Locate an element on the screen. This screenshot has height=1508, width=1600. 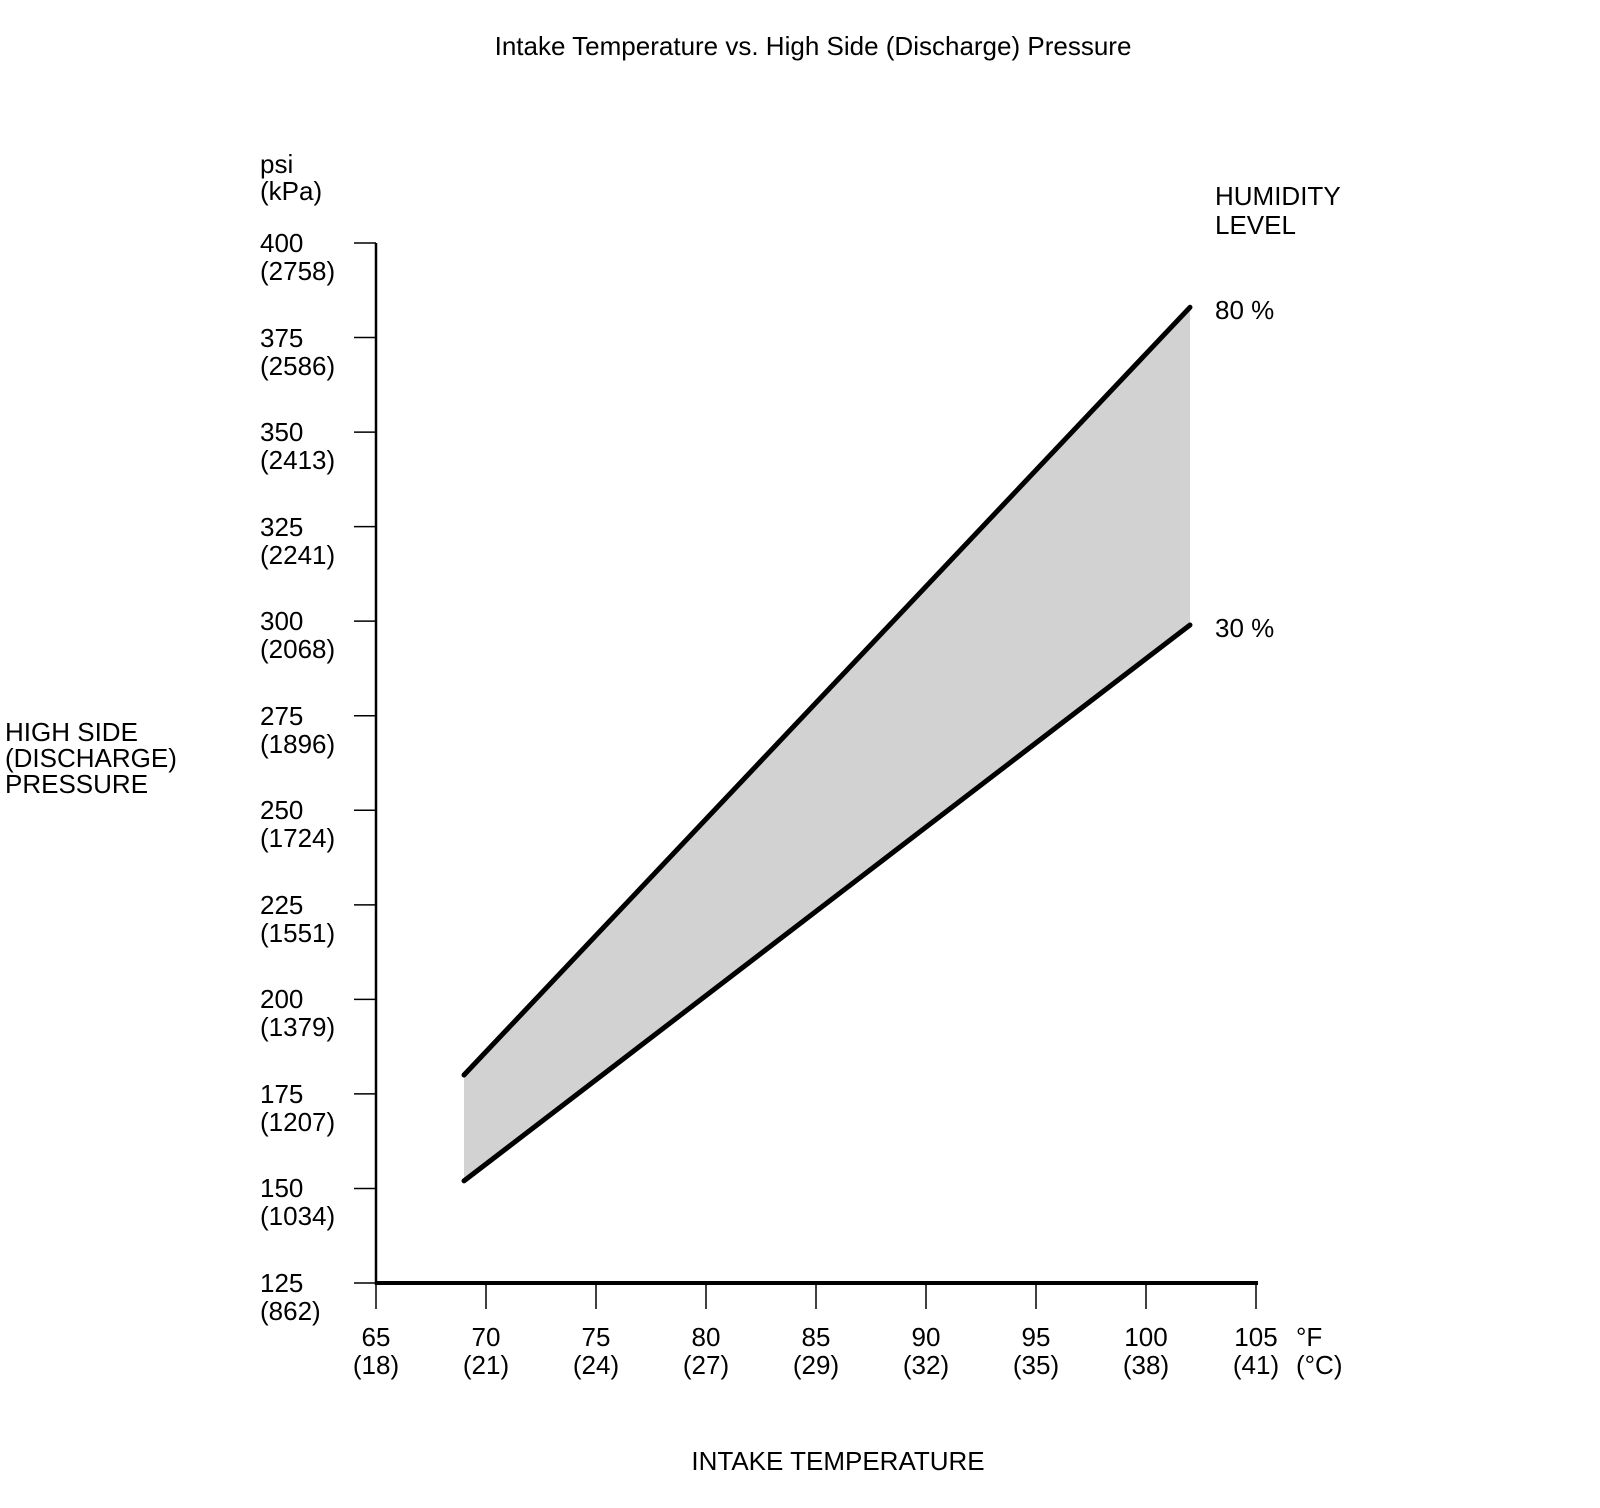
y-tick-label-225: 225 (1551) is located at coordinates (298, 918).